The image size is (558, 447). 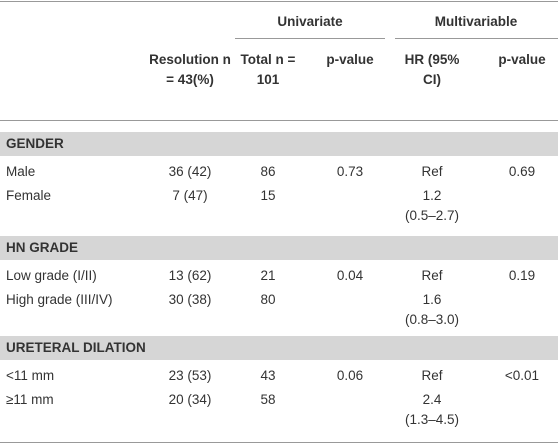 What do you see at coordinates (59, 299) in the screenshot?
I see `row-label: High grade (III/IV)` at bounding box center [59, 299].